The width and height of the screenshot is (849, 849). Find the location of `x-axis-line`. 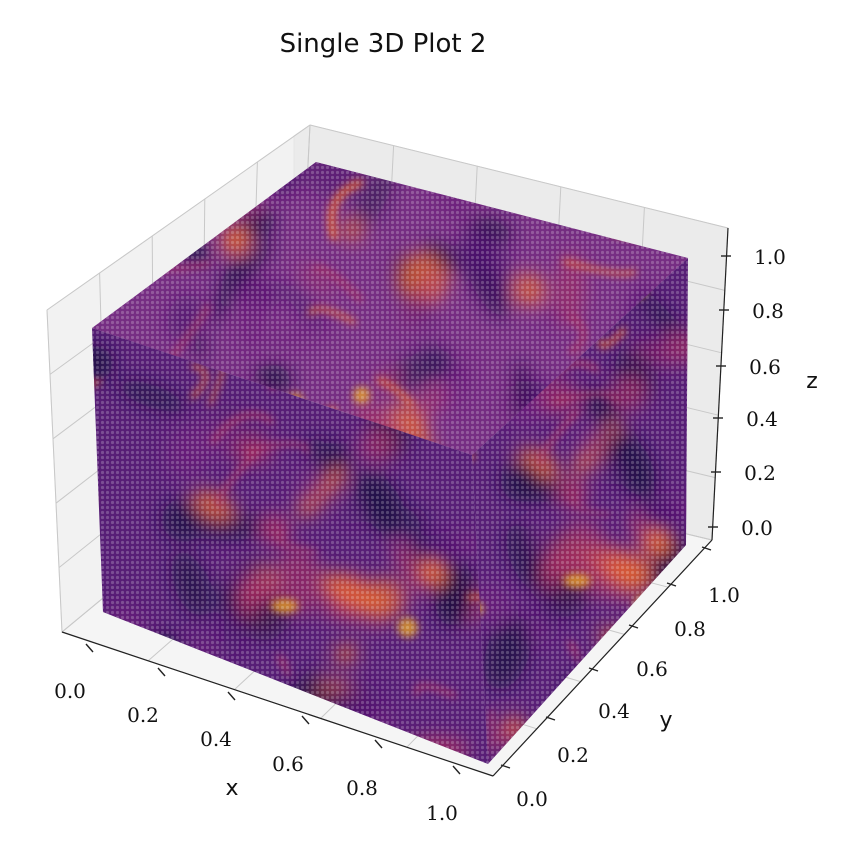

x-axis-line is located at coordinates (277, 704).